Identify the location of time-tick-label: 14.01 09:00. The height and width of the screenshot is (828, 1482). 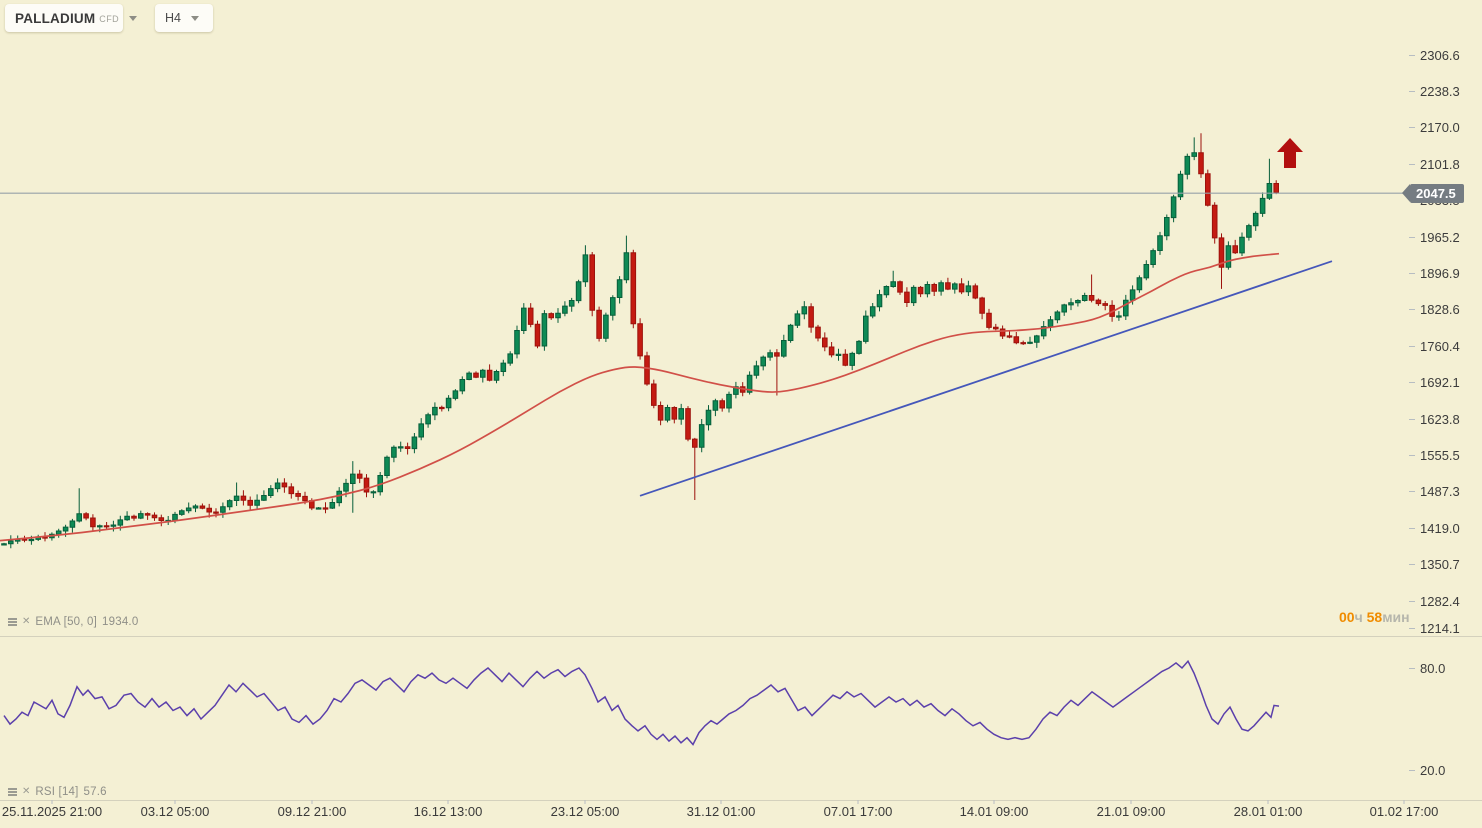
(994, 811).